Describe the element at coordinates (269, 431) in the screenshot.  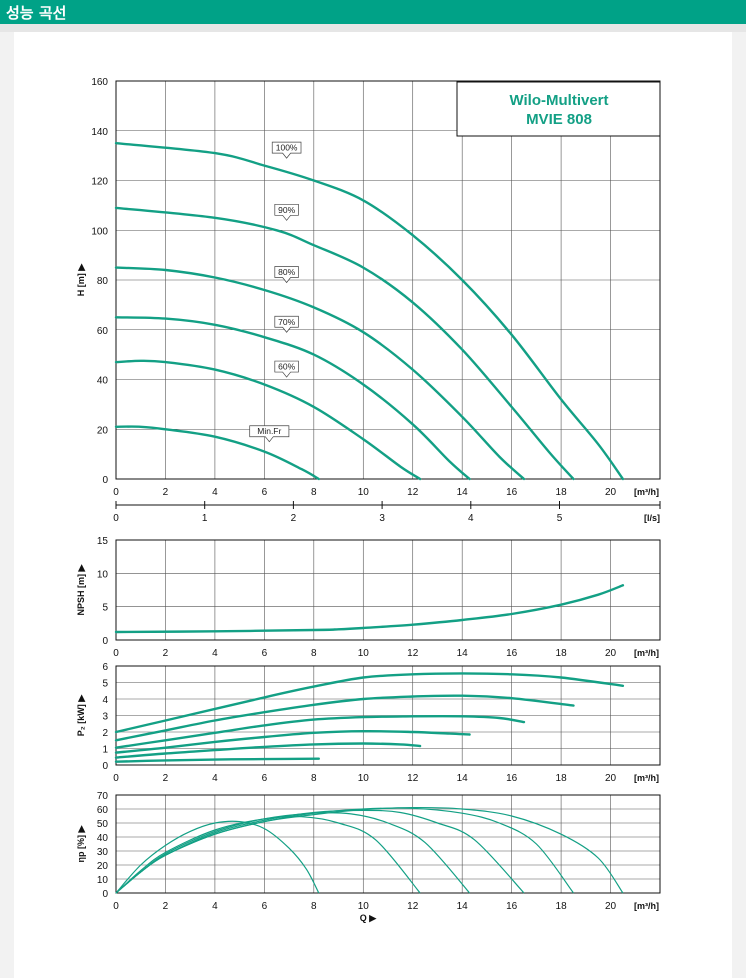
I see `curve-label-text: Min.Fr` at that location.